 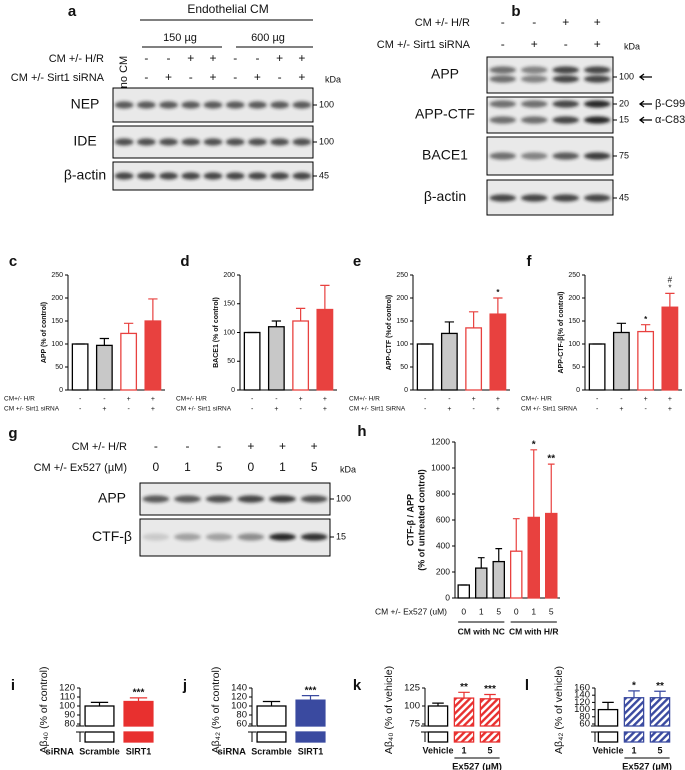 What do you see at coordinates (19, 399) in the screenshot?
I see `x-row-label: CM+/- H/R` at bounding box center [19, 399].